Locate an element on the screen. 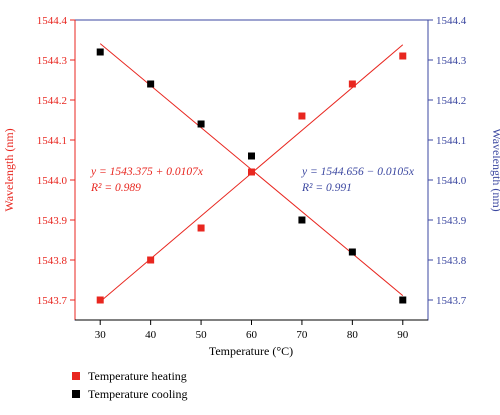 This screenshot has height=415, width=500. x-axis-title: Temperature (°C) is located at coordinates (251, 351).